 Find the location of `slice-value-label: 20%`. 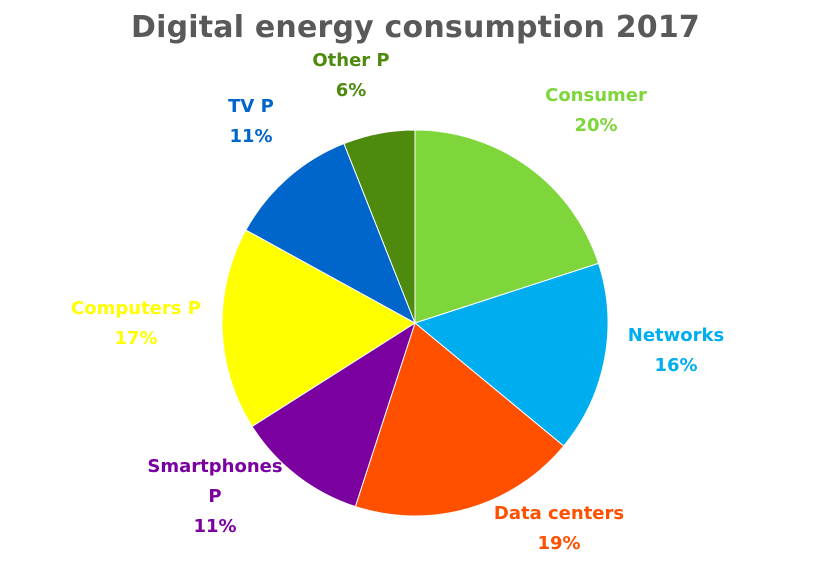

slice-value-label: 20% is located at coordinates (595, 125).